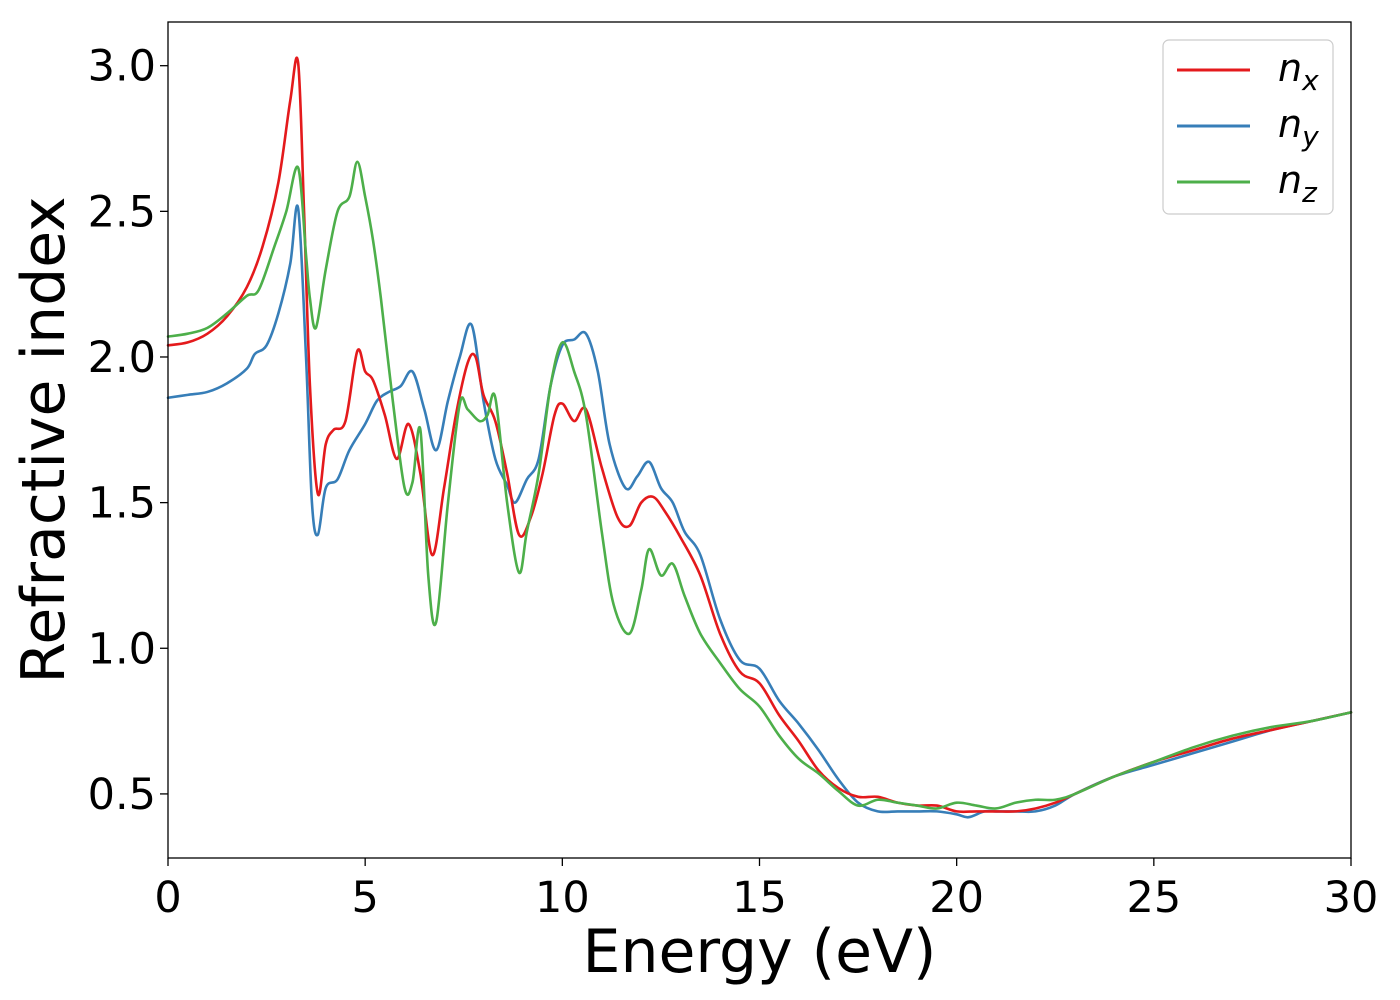 The image size is (1400, 1000). I want to click on legend-label-x: nx, so click(1298, 71).